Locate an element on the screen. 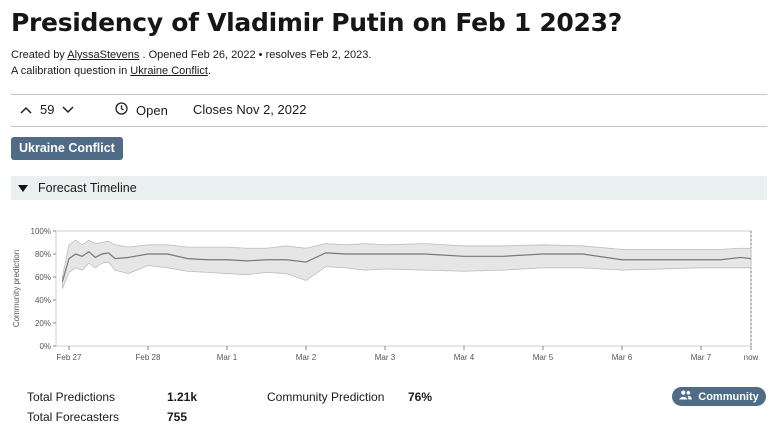  forecast-timeline-header: Forecast Timeline is located at coordinates (389, 188).